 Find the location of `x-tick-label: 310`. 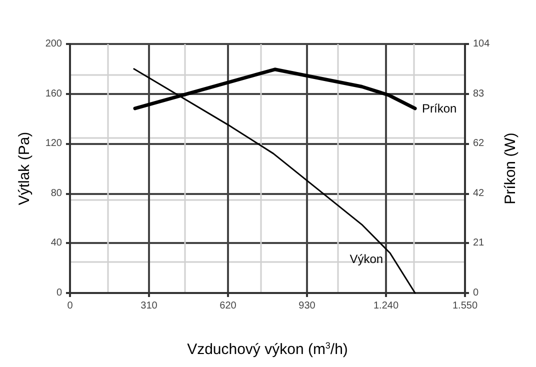

x-tick-label: 310 is located at coordinates (149, 306).